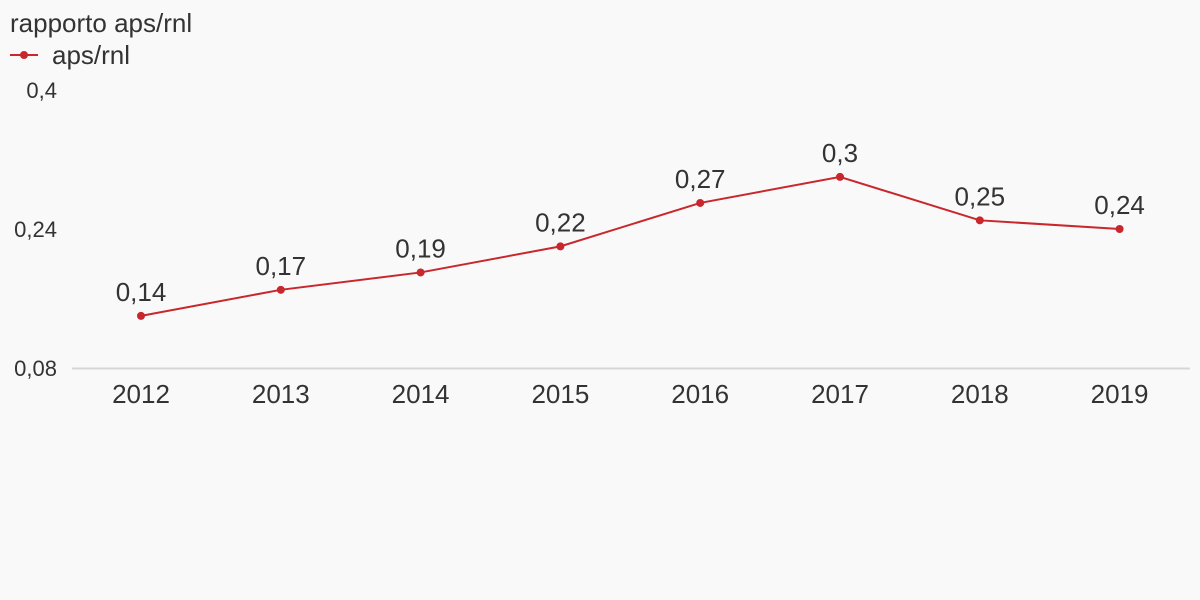 The width and height of the screenshot is (1200, 600). I want to click on y-tick-label: 0,4, so click(41, 90).